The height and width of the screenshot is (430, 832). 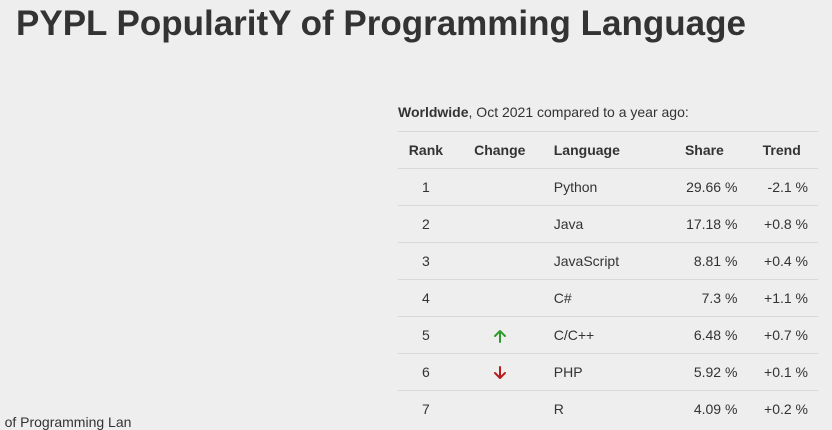 I want to click on rank-cell: 6, so click(x=426, y=372).